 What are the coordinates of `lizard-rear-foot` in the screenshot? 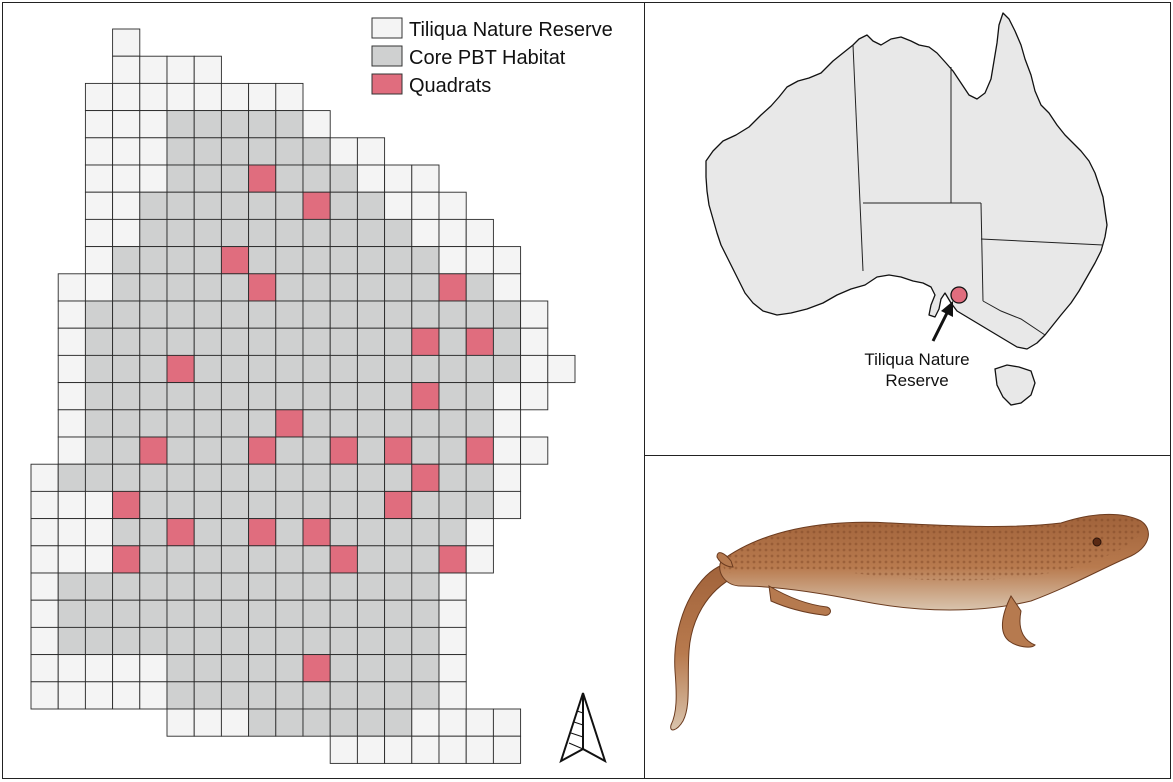 It's located at (725, 560).